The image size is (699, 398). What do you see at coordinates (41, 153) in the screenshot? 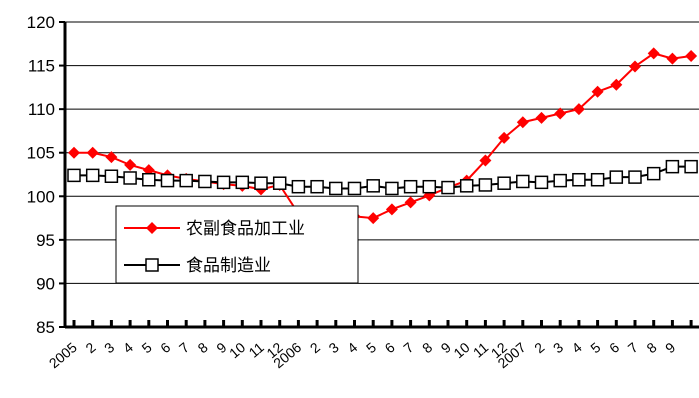
I see `y-tick-label-105: 105` at bounding box center [41, 153].